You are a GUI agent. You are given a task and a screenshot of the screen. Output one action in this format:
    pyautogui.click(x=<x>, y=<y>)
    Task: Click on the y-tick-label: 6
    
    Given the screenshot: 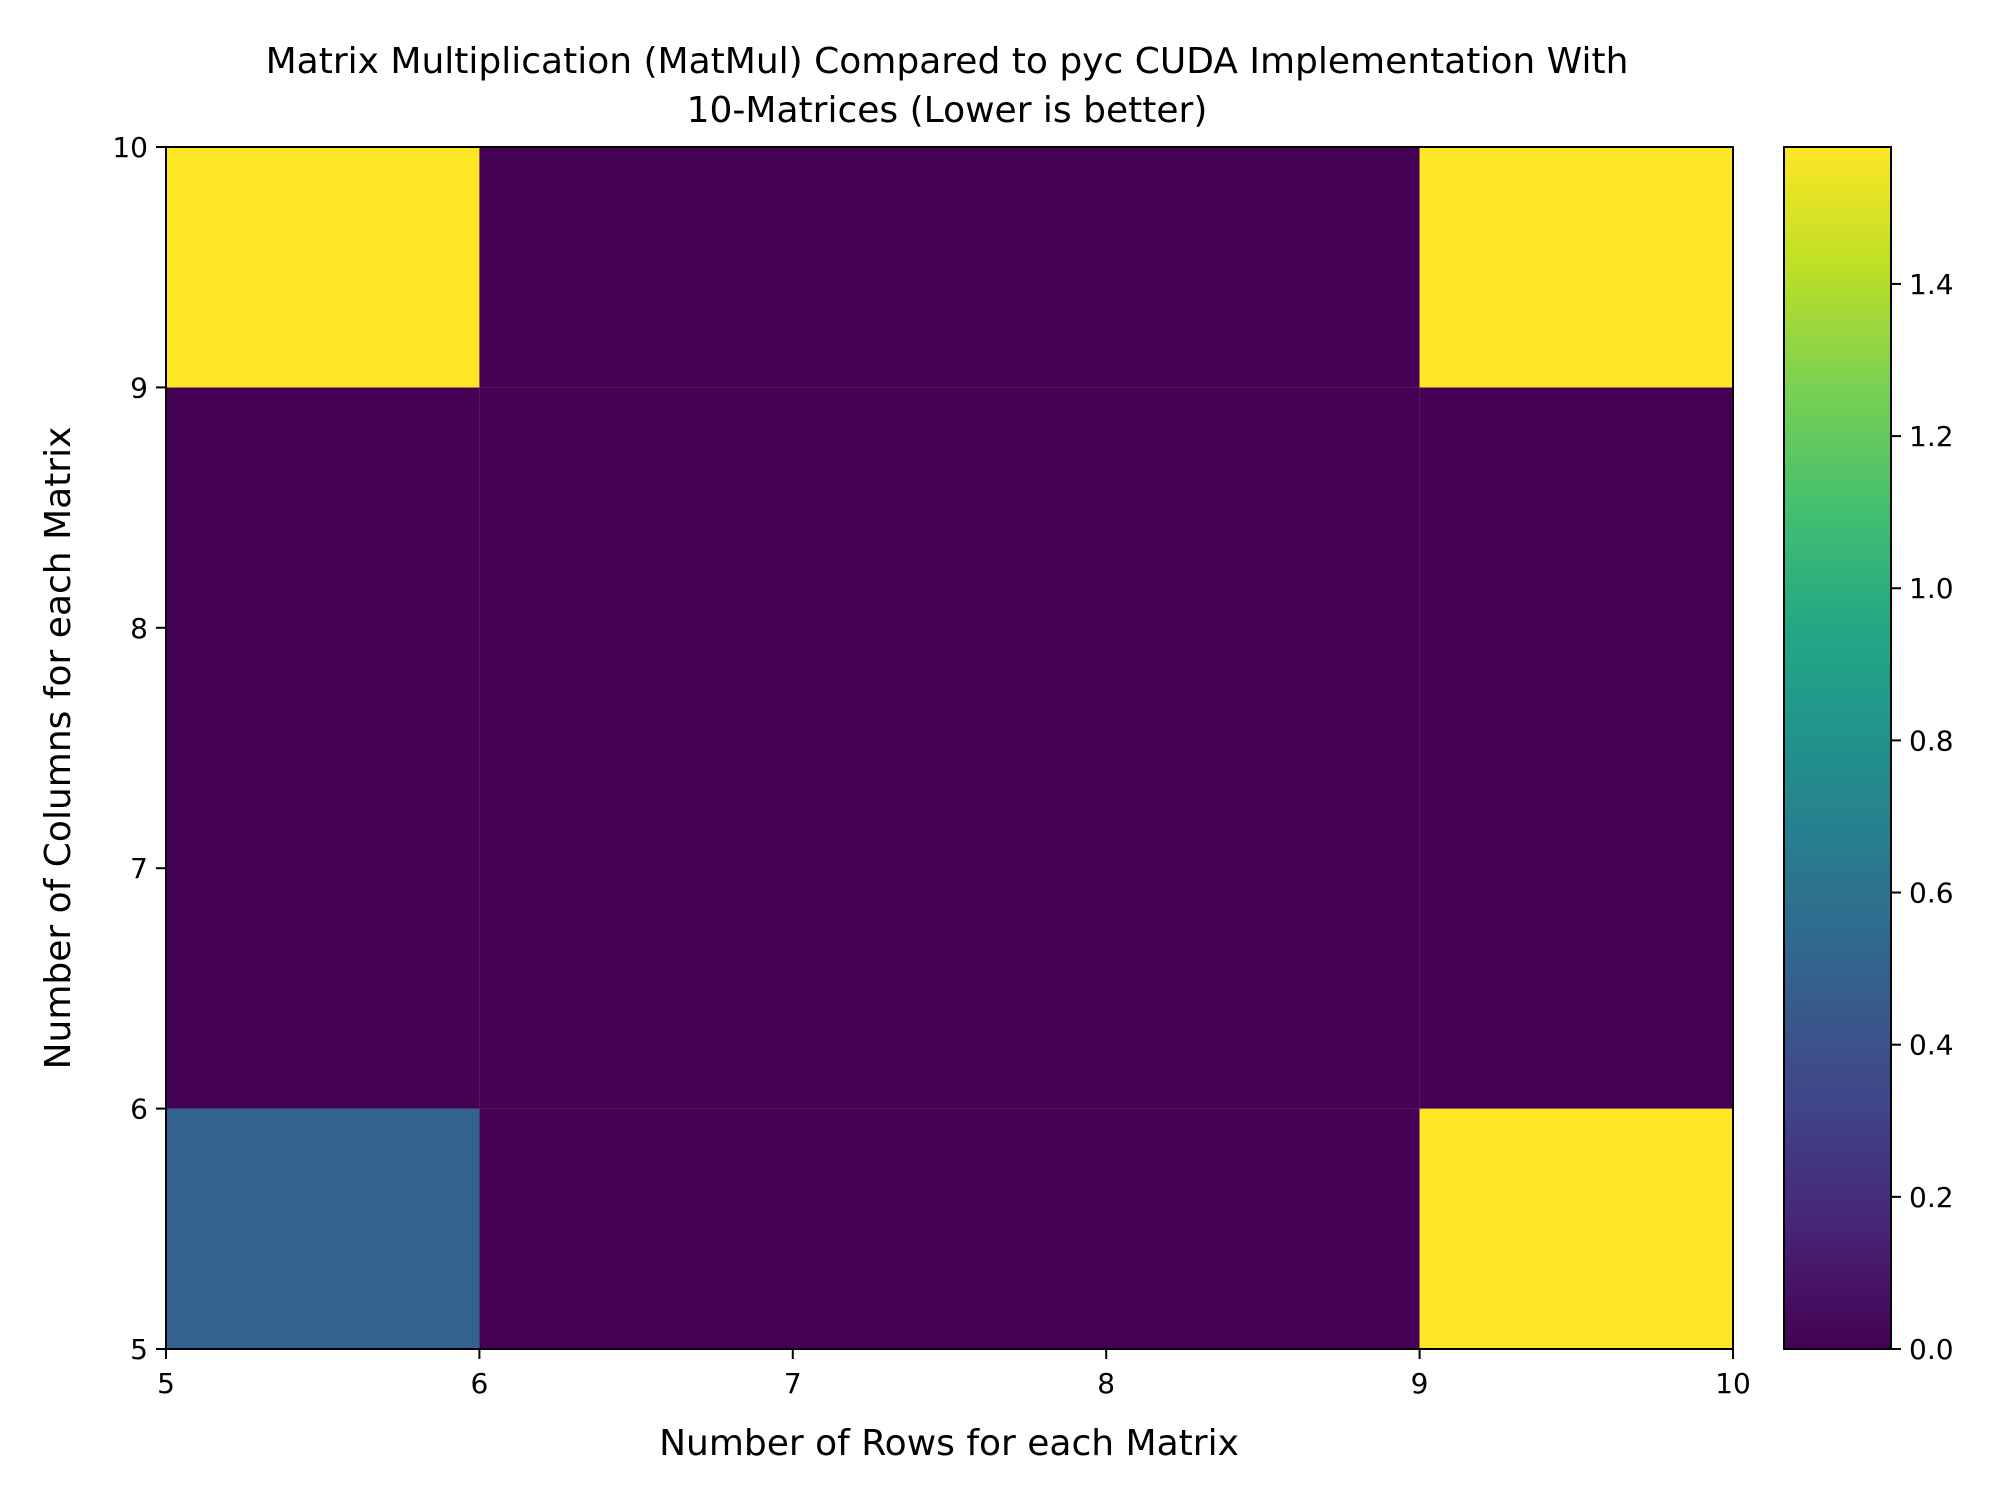 What is the action you would take?
    pyautogui.click(x=139, y=1109)
    